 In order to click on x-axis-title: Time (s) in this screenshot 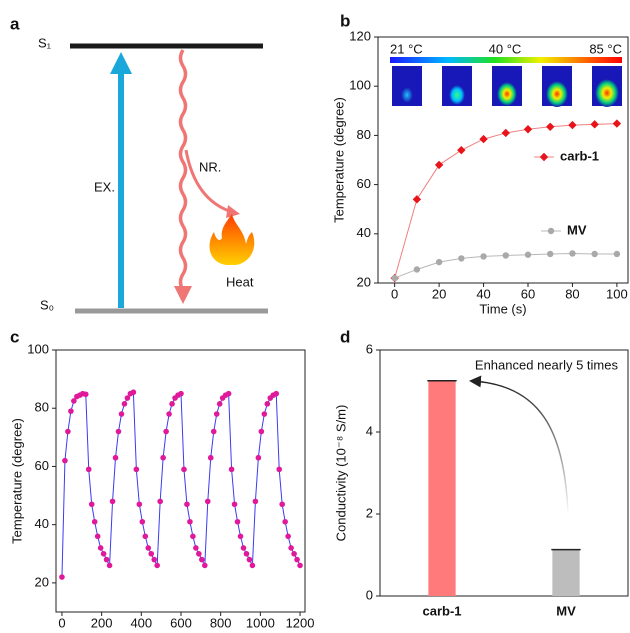, I will do `click(502, 308)`.